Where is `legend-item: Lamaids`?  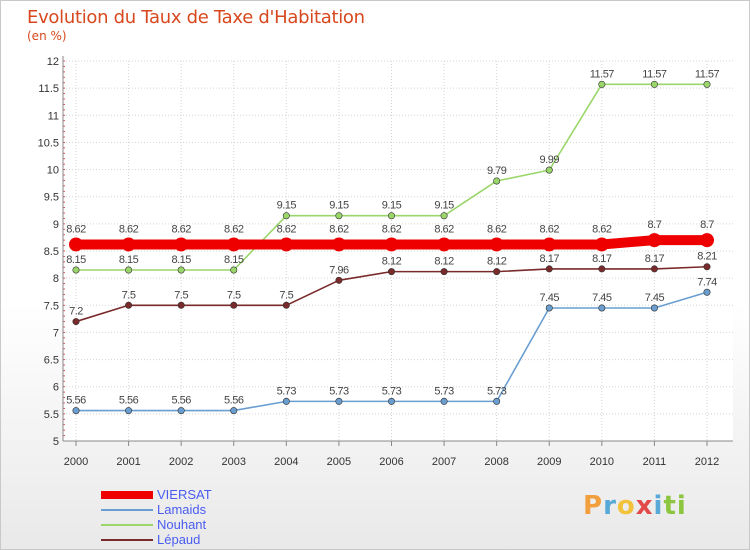 legend-item: Lamaids is located at coordinates (156, 509).